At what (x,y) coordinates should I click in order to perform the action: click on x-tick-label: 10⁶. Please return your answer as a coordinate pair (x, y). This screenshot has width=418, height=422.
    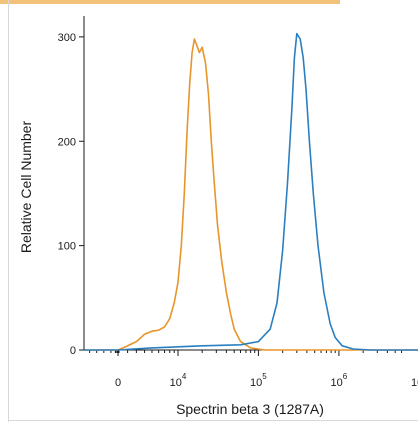
    Looking at the image, I should click on (339, 380).